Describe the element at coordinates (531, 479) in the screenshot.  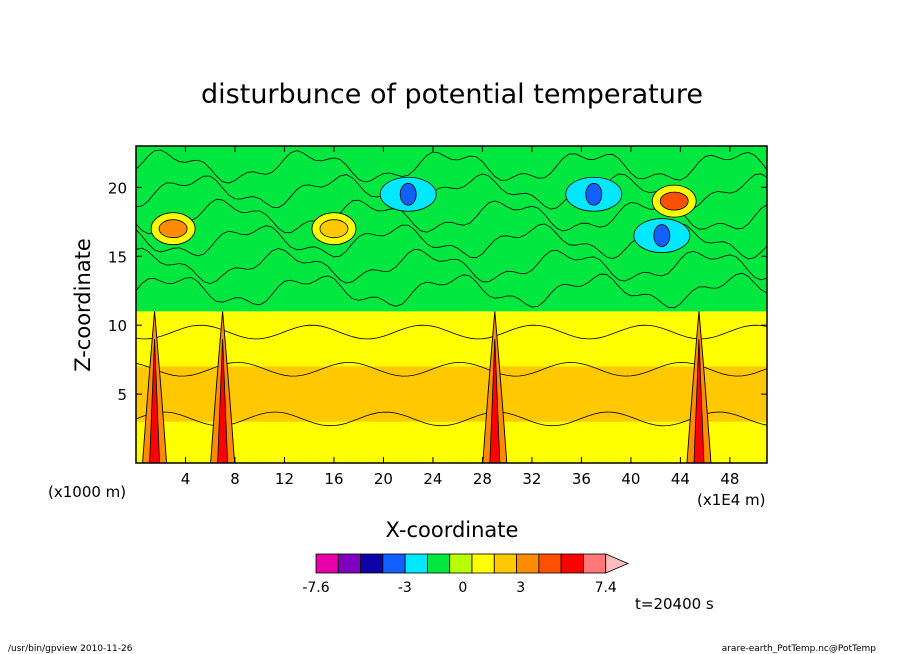
I see `x-tick-label: 32` at that location.